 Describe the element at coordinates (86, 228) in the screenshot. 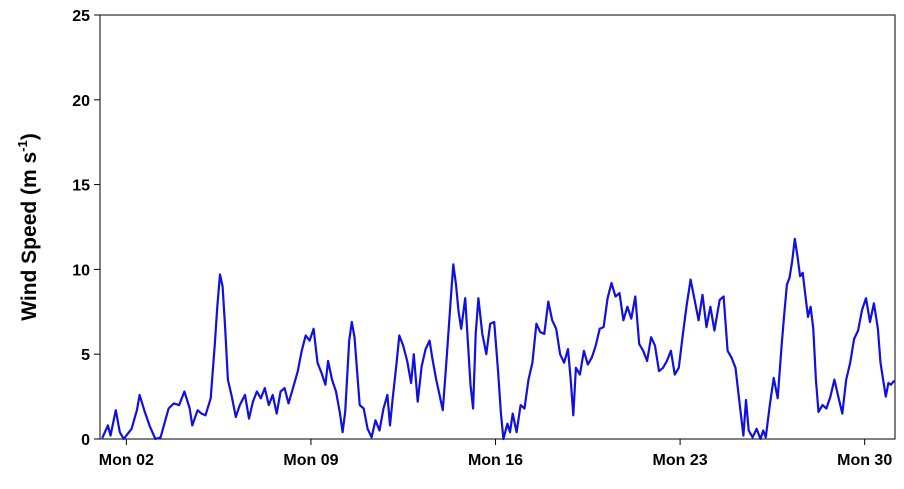

I see `y-axis: 0 5 10 15 20 25` at that location.